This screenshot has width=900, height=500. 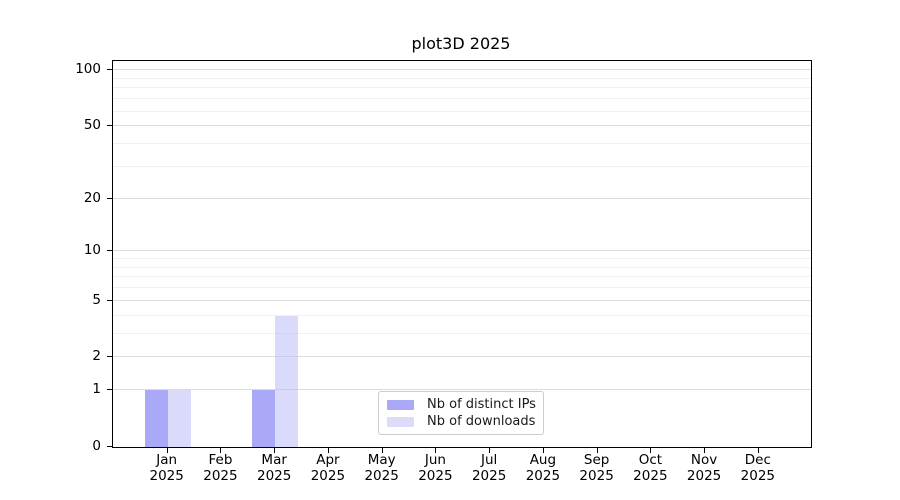 I want to click on bar-downloads-mar, so click(x=287, y=381).